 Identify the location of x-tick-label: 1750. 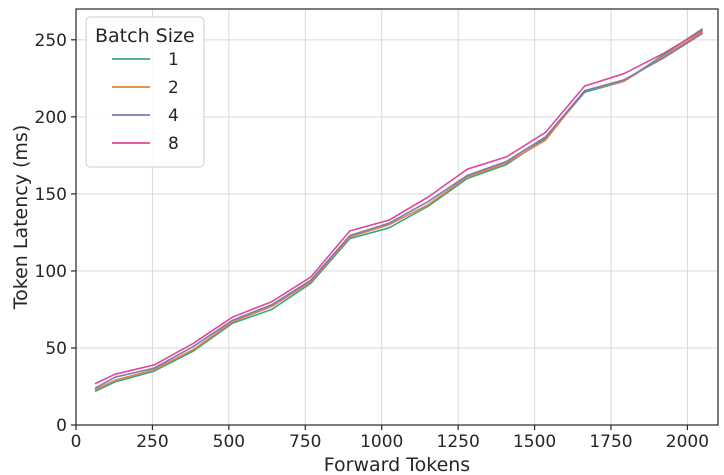
(610, 442).